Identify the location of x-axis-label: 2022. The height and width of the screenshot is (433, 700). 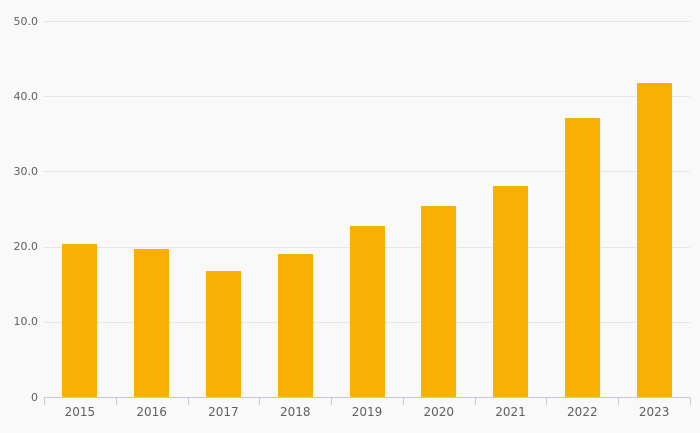
(582, 412).